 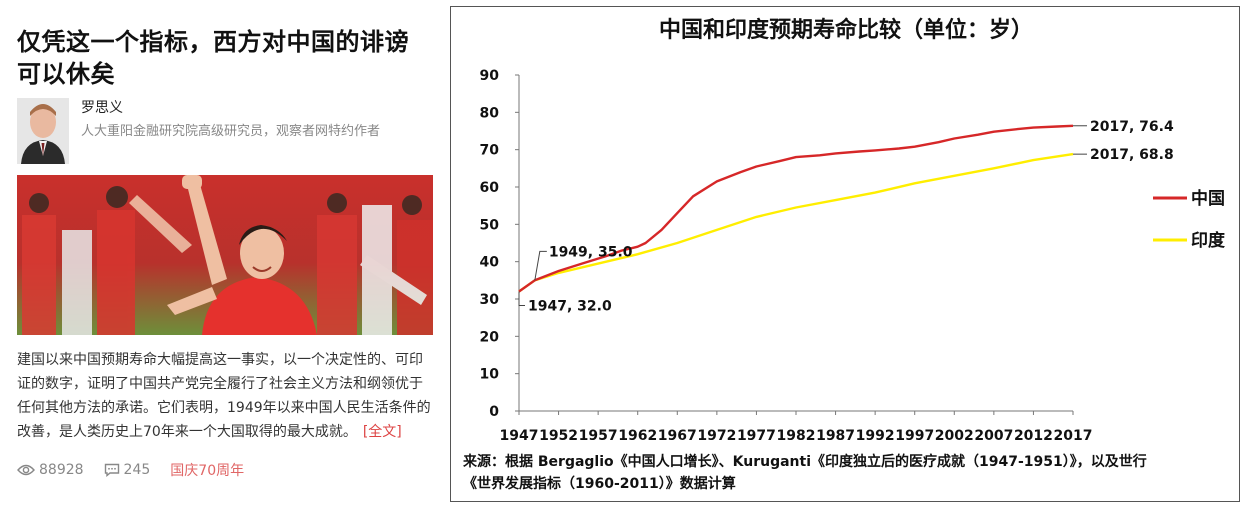 I want to click on x-tick-label: 2007, so click(x=993, y=436).